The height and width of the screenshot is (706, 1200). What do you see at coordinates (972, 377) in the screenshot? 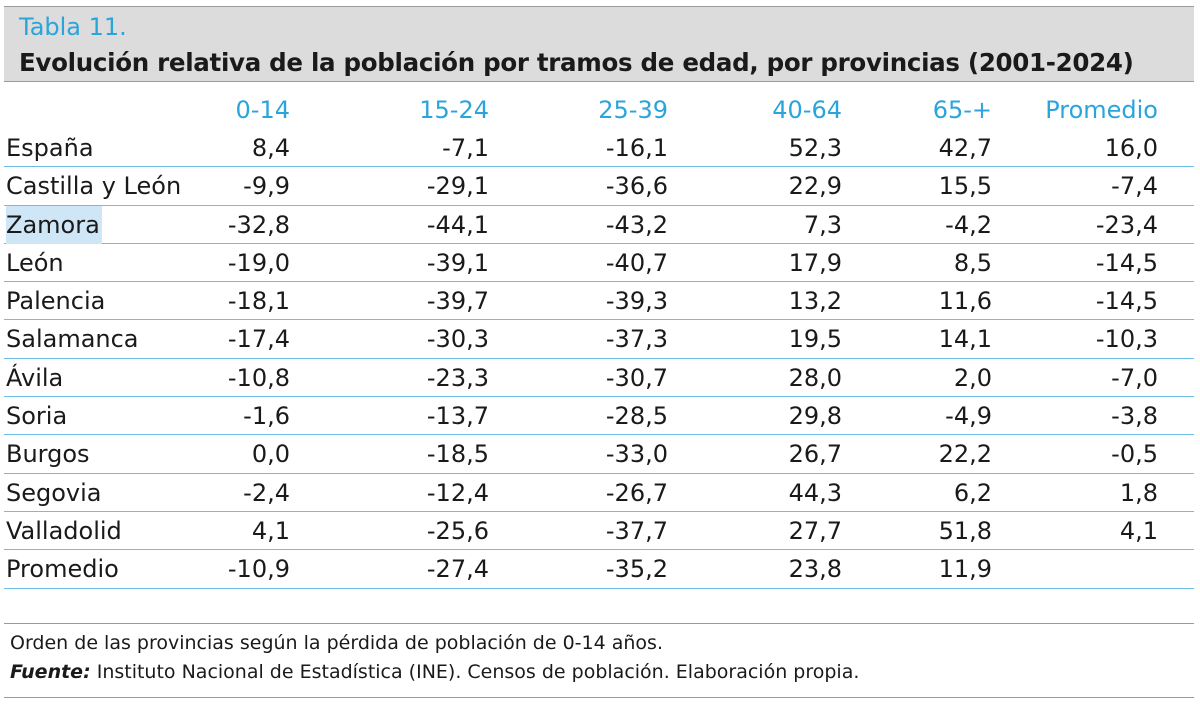
I see `cell-65-plus: 2,0` at bounding box center [972, 377].